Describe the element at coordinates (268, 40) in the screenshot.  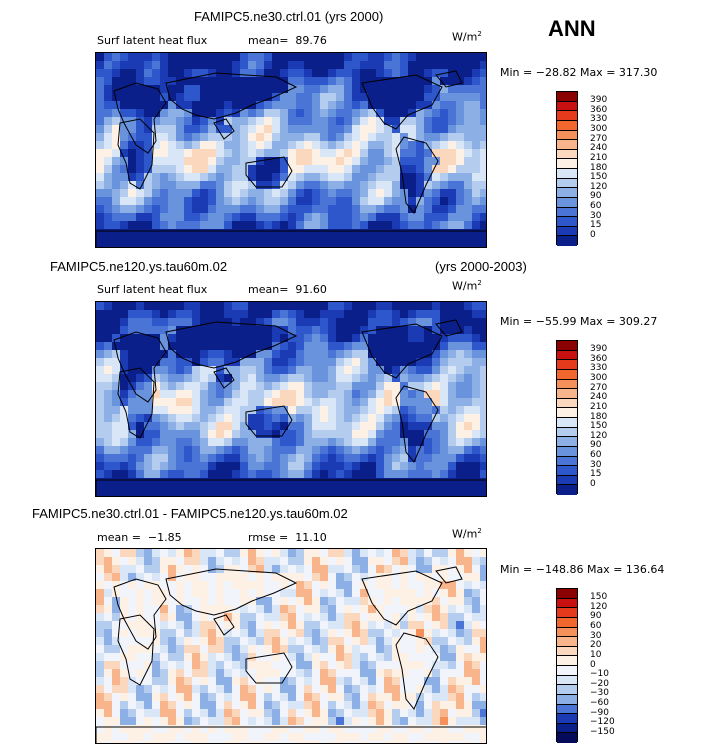
I see `panel1-mean-label: mean=` at that location.